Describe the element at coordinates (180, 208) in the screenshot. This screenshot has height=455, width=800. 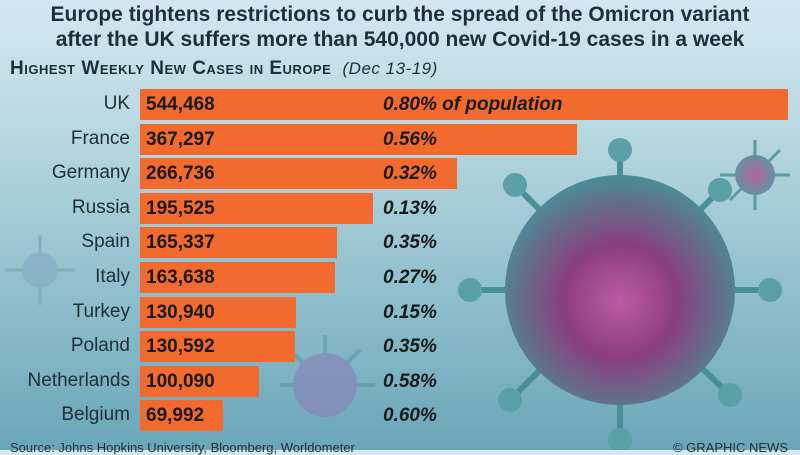
I see `value-label: 195,525` at that location.